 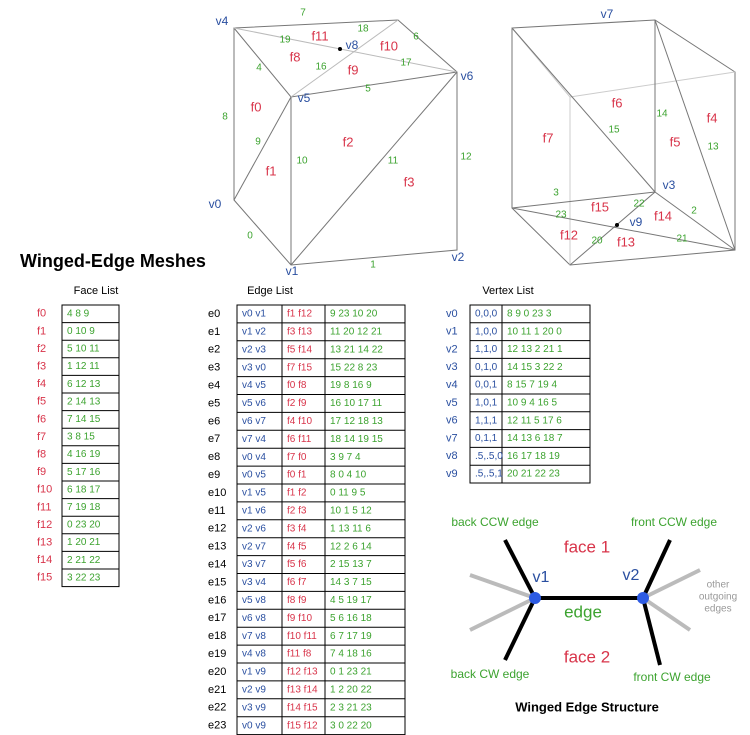 I want to click on cell: 4 5 19 17, so click(x=351, y=600).